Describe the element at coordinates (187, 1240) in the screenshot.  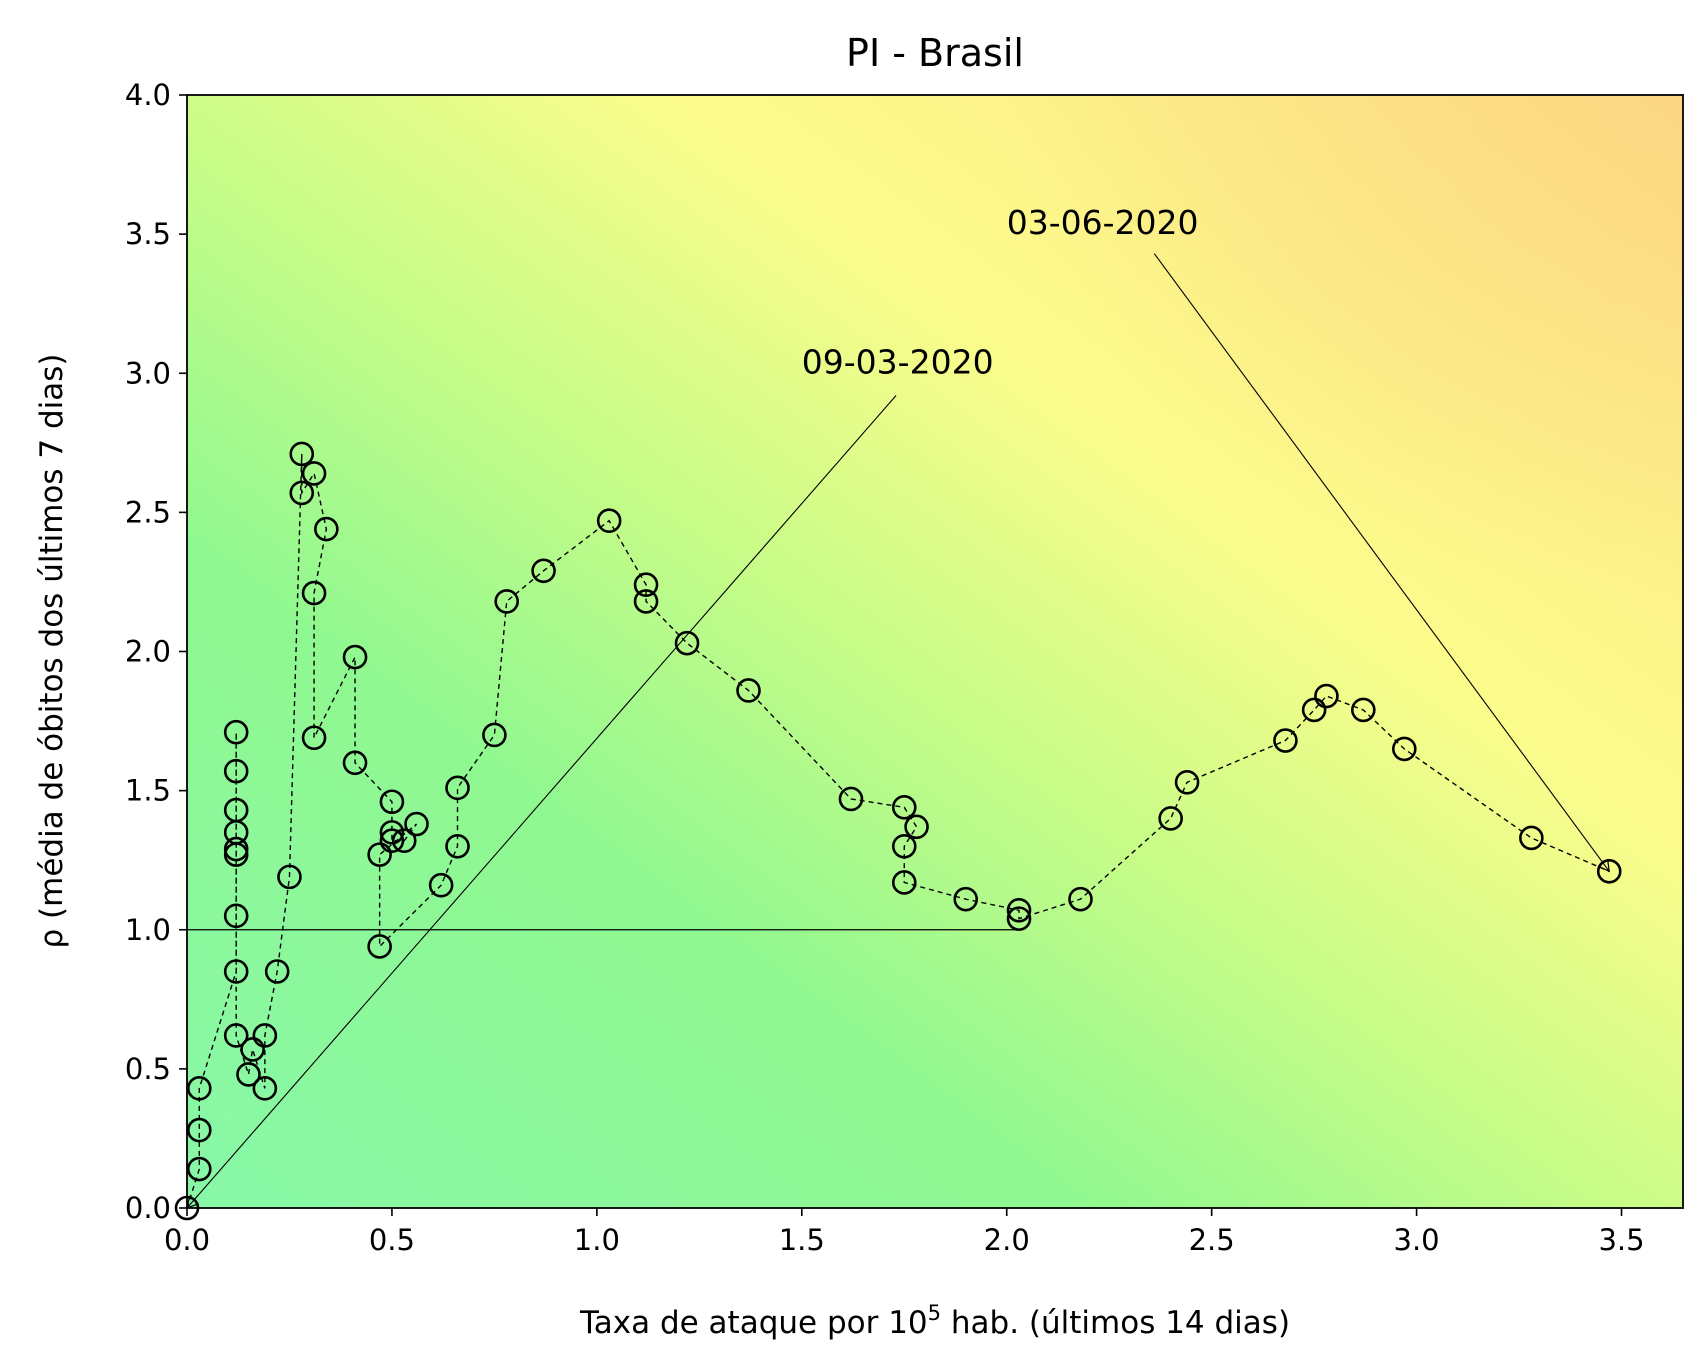
I see `x-tick-label: 0.0` at that location.